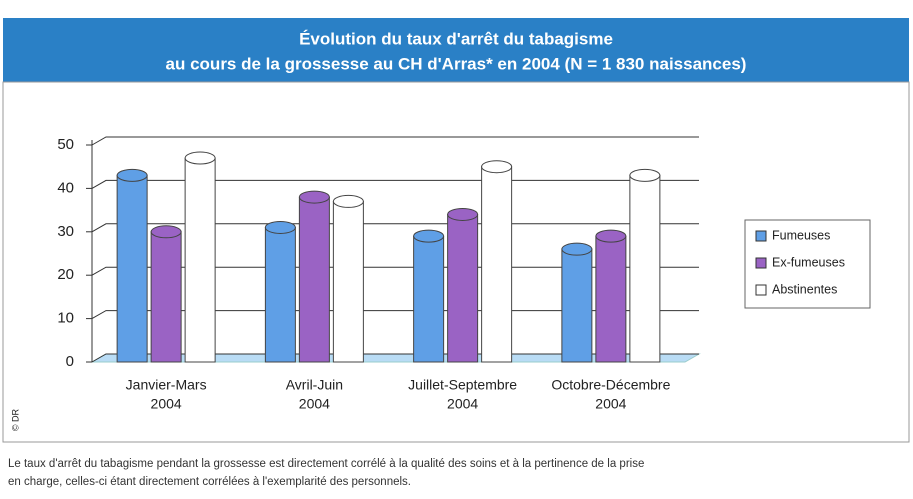  Describe the element at coordinates (456, 38) in the screenshot. I see `chart-title: Évolution du taux d'arrêt du tabagisme` at that location.